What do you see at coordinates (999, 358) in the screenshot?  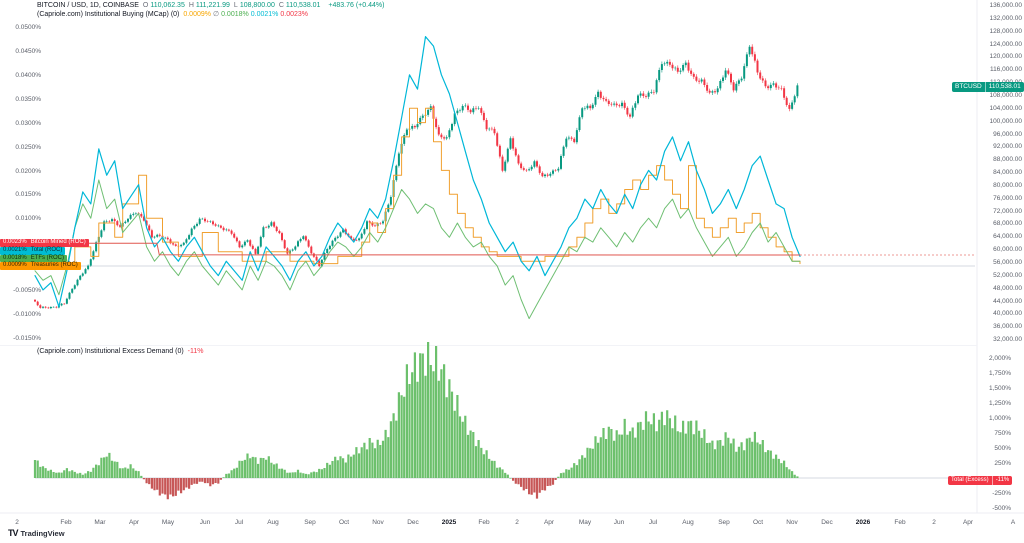 I see `excess-axis-label: 2,000%` at bounding box center [999, 358].